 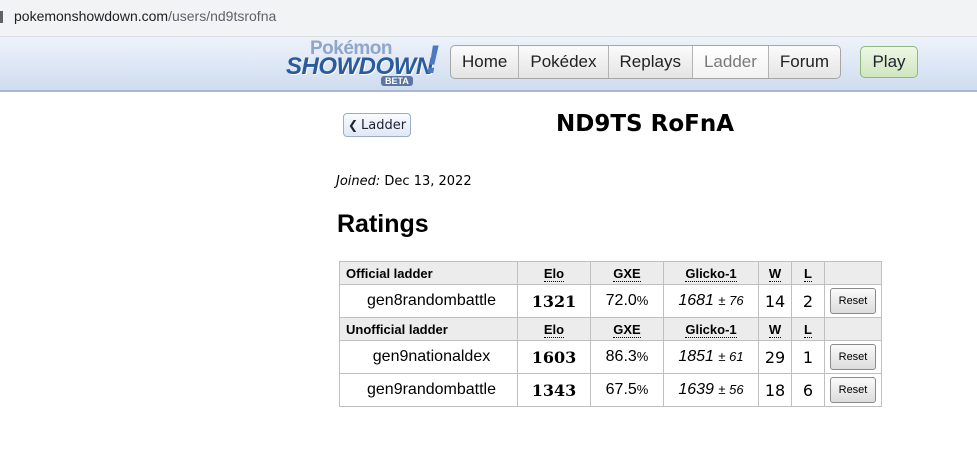 What do you see at coordinates (428, 329) in the screenshot?
I see `unofficial-ladder-label: Unofficial ladder` at bounding box center [428, 329].